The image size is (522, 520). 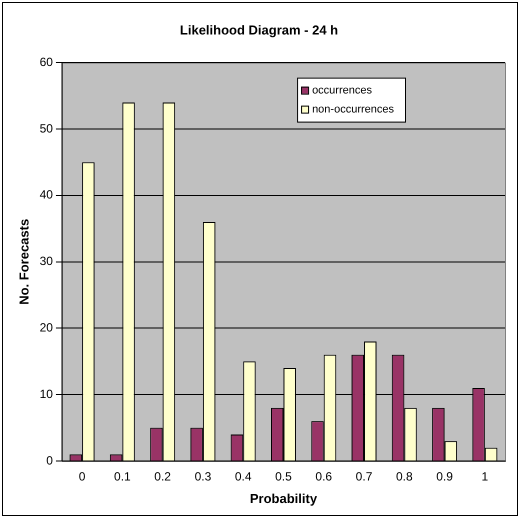 What do you see at coordinates (259, 30) in the screenshot?
I see `chart-title: Likelihood Diagram - 24 h` at bounding box center [259, 30].